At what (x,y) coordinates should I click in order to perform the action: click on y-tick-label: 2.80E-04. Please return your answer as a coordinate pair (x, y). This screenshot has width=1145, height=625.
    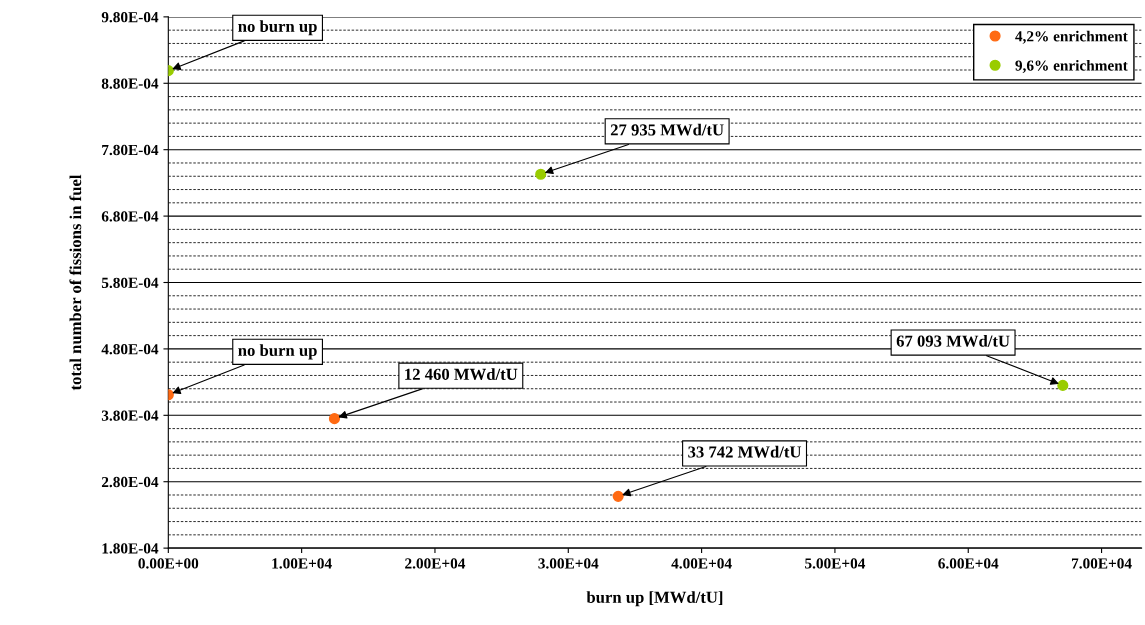
    Looking at the image, I should click on (130, 482).